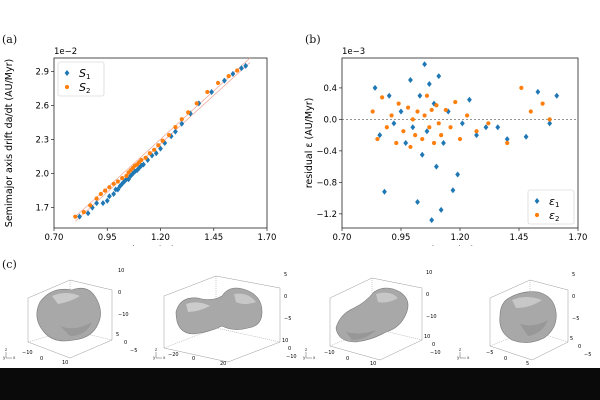  What do you see at coordinates (528, 317) in the screenshot?
I see `shape-4-body` at bounding box center [528, 317].